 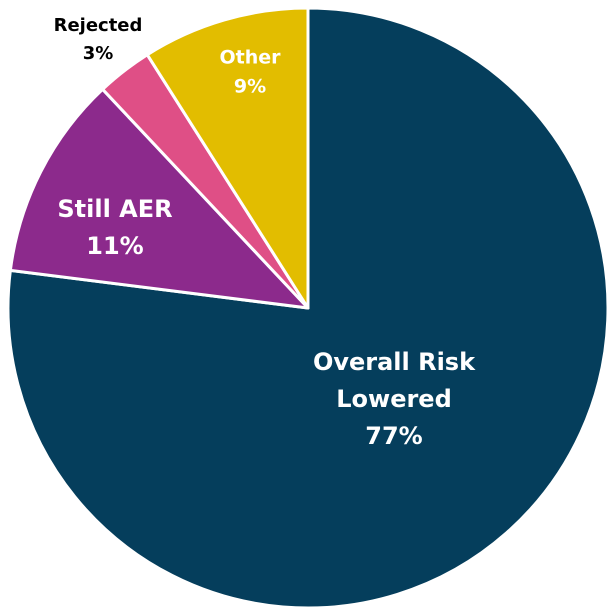 I want to click on slice-value: 3%, so click(x=98, y=53).